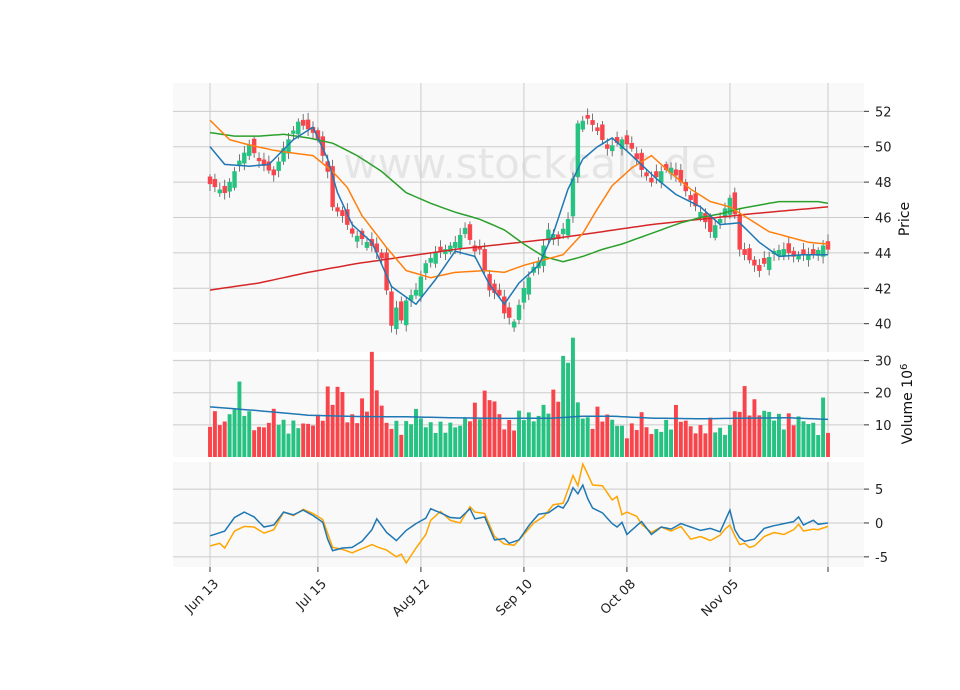 The height and width of the screenshot is (690, 960). What do you see at coordinates (883, 219) in the screenshot?
I see `price-tick-label: 46` at bounding box center [883, 219].